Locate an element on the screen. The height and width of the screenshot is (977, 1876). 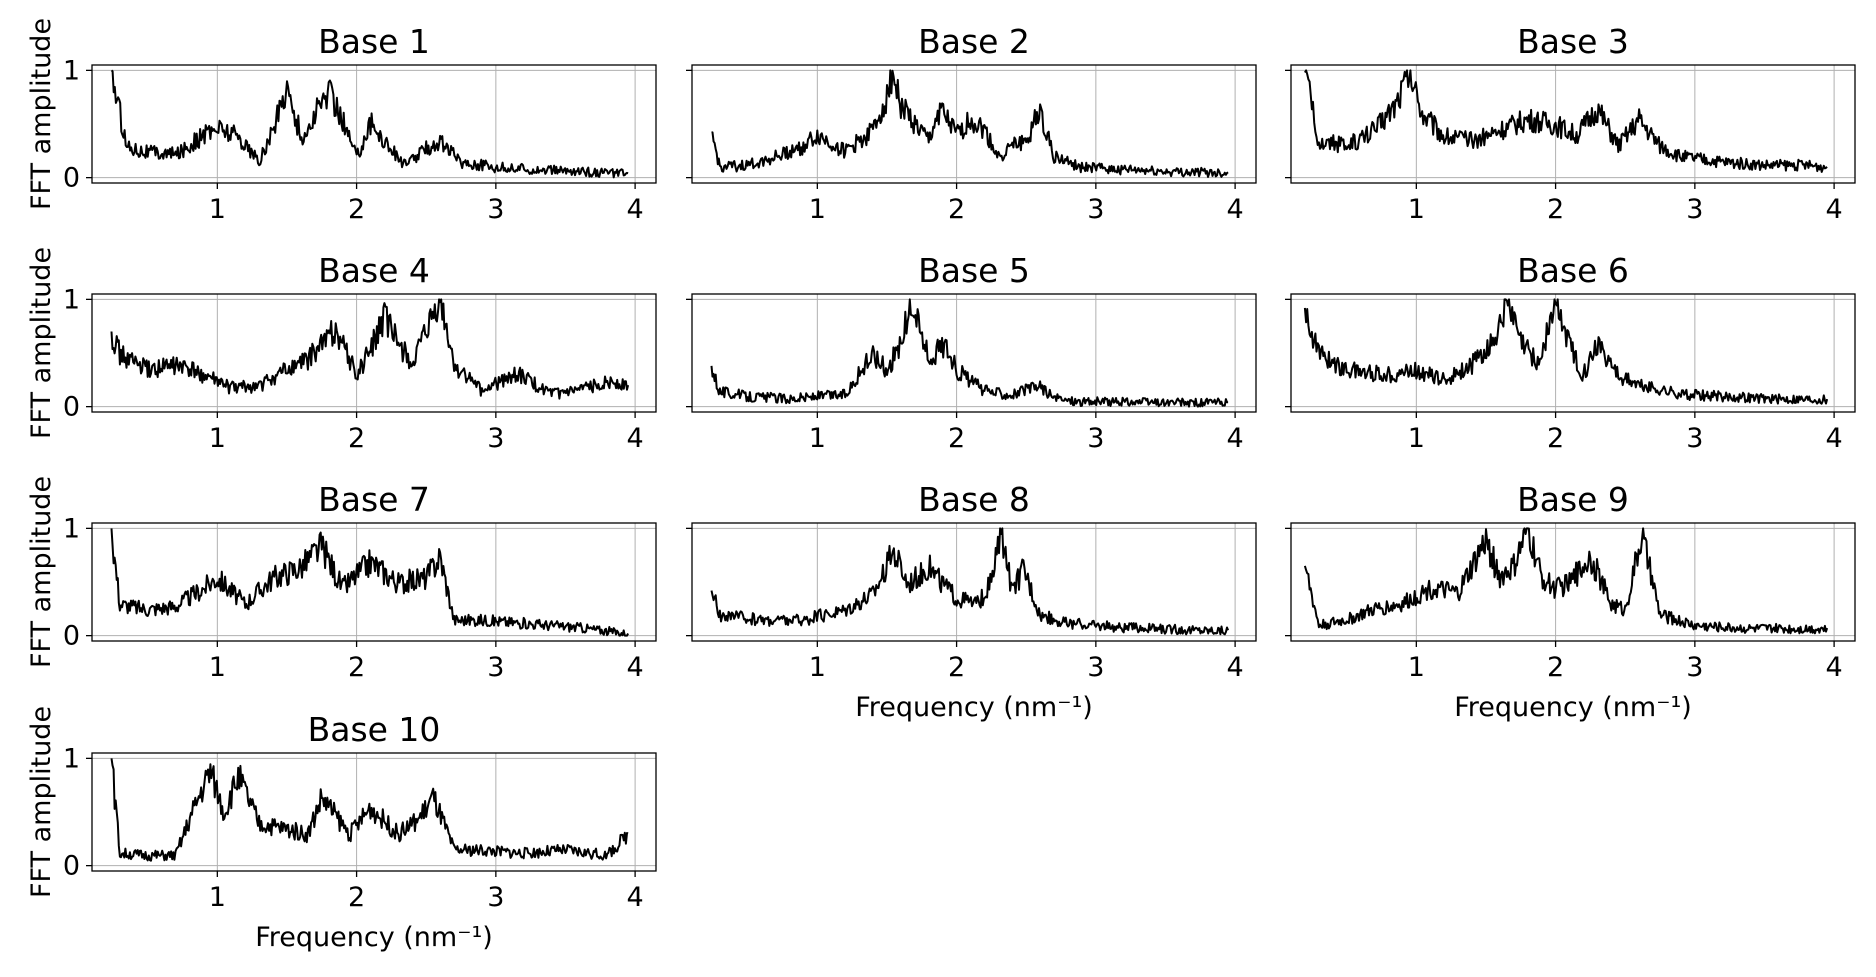
subplot-title: Base 1 is located at coordinates (374, 41).